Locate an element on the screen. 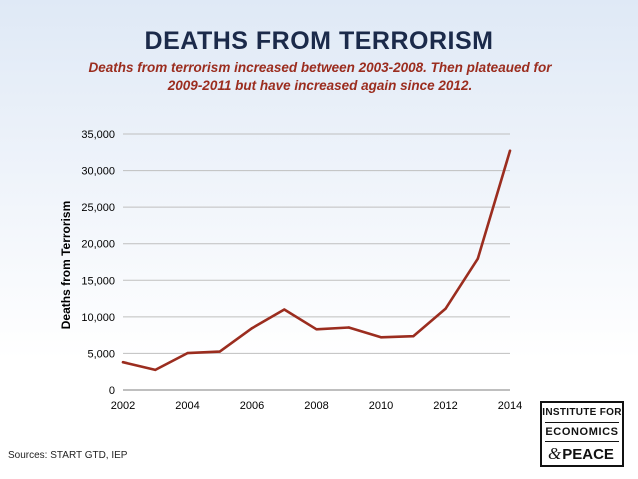 Image resolution: width=638 pixels, height=479 pixels. logo-line-2: ECONOMICS is located at coordinates (582, 432).